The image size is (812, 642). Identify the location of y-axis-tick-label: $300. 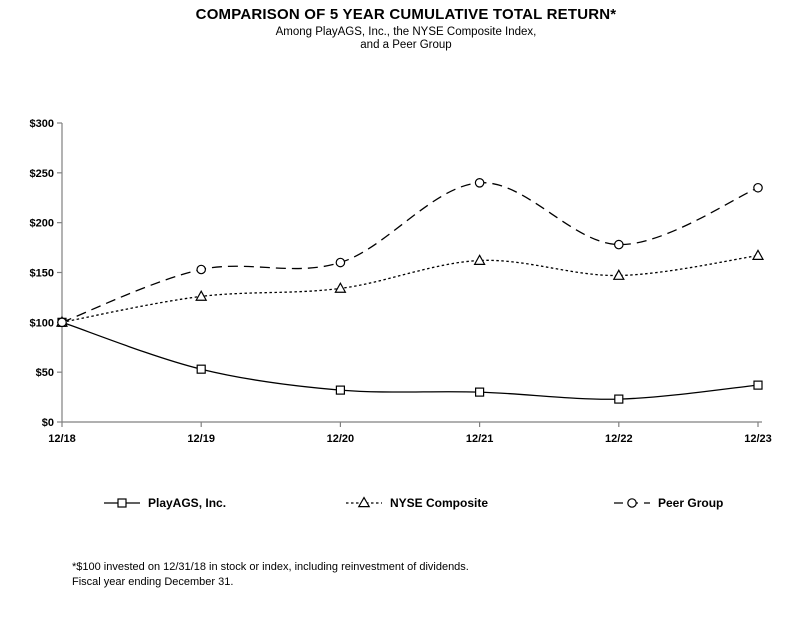
(42, 124).